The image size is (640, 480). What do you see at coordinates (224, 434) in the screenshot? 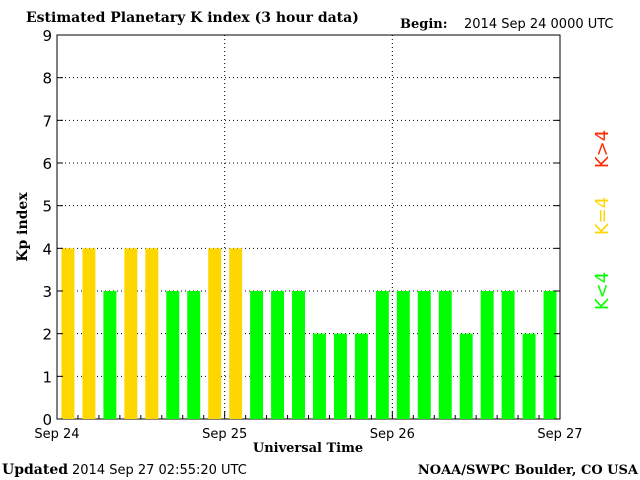
I see `x-tick-label: Sep 25` at bounding box center [224, 434].